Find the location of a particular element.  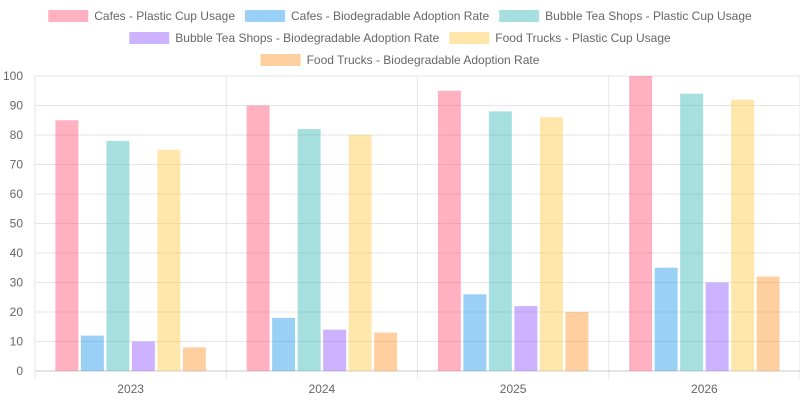

y-tick-label: 100 is located at coordinates (13, 76).